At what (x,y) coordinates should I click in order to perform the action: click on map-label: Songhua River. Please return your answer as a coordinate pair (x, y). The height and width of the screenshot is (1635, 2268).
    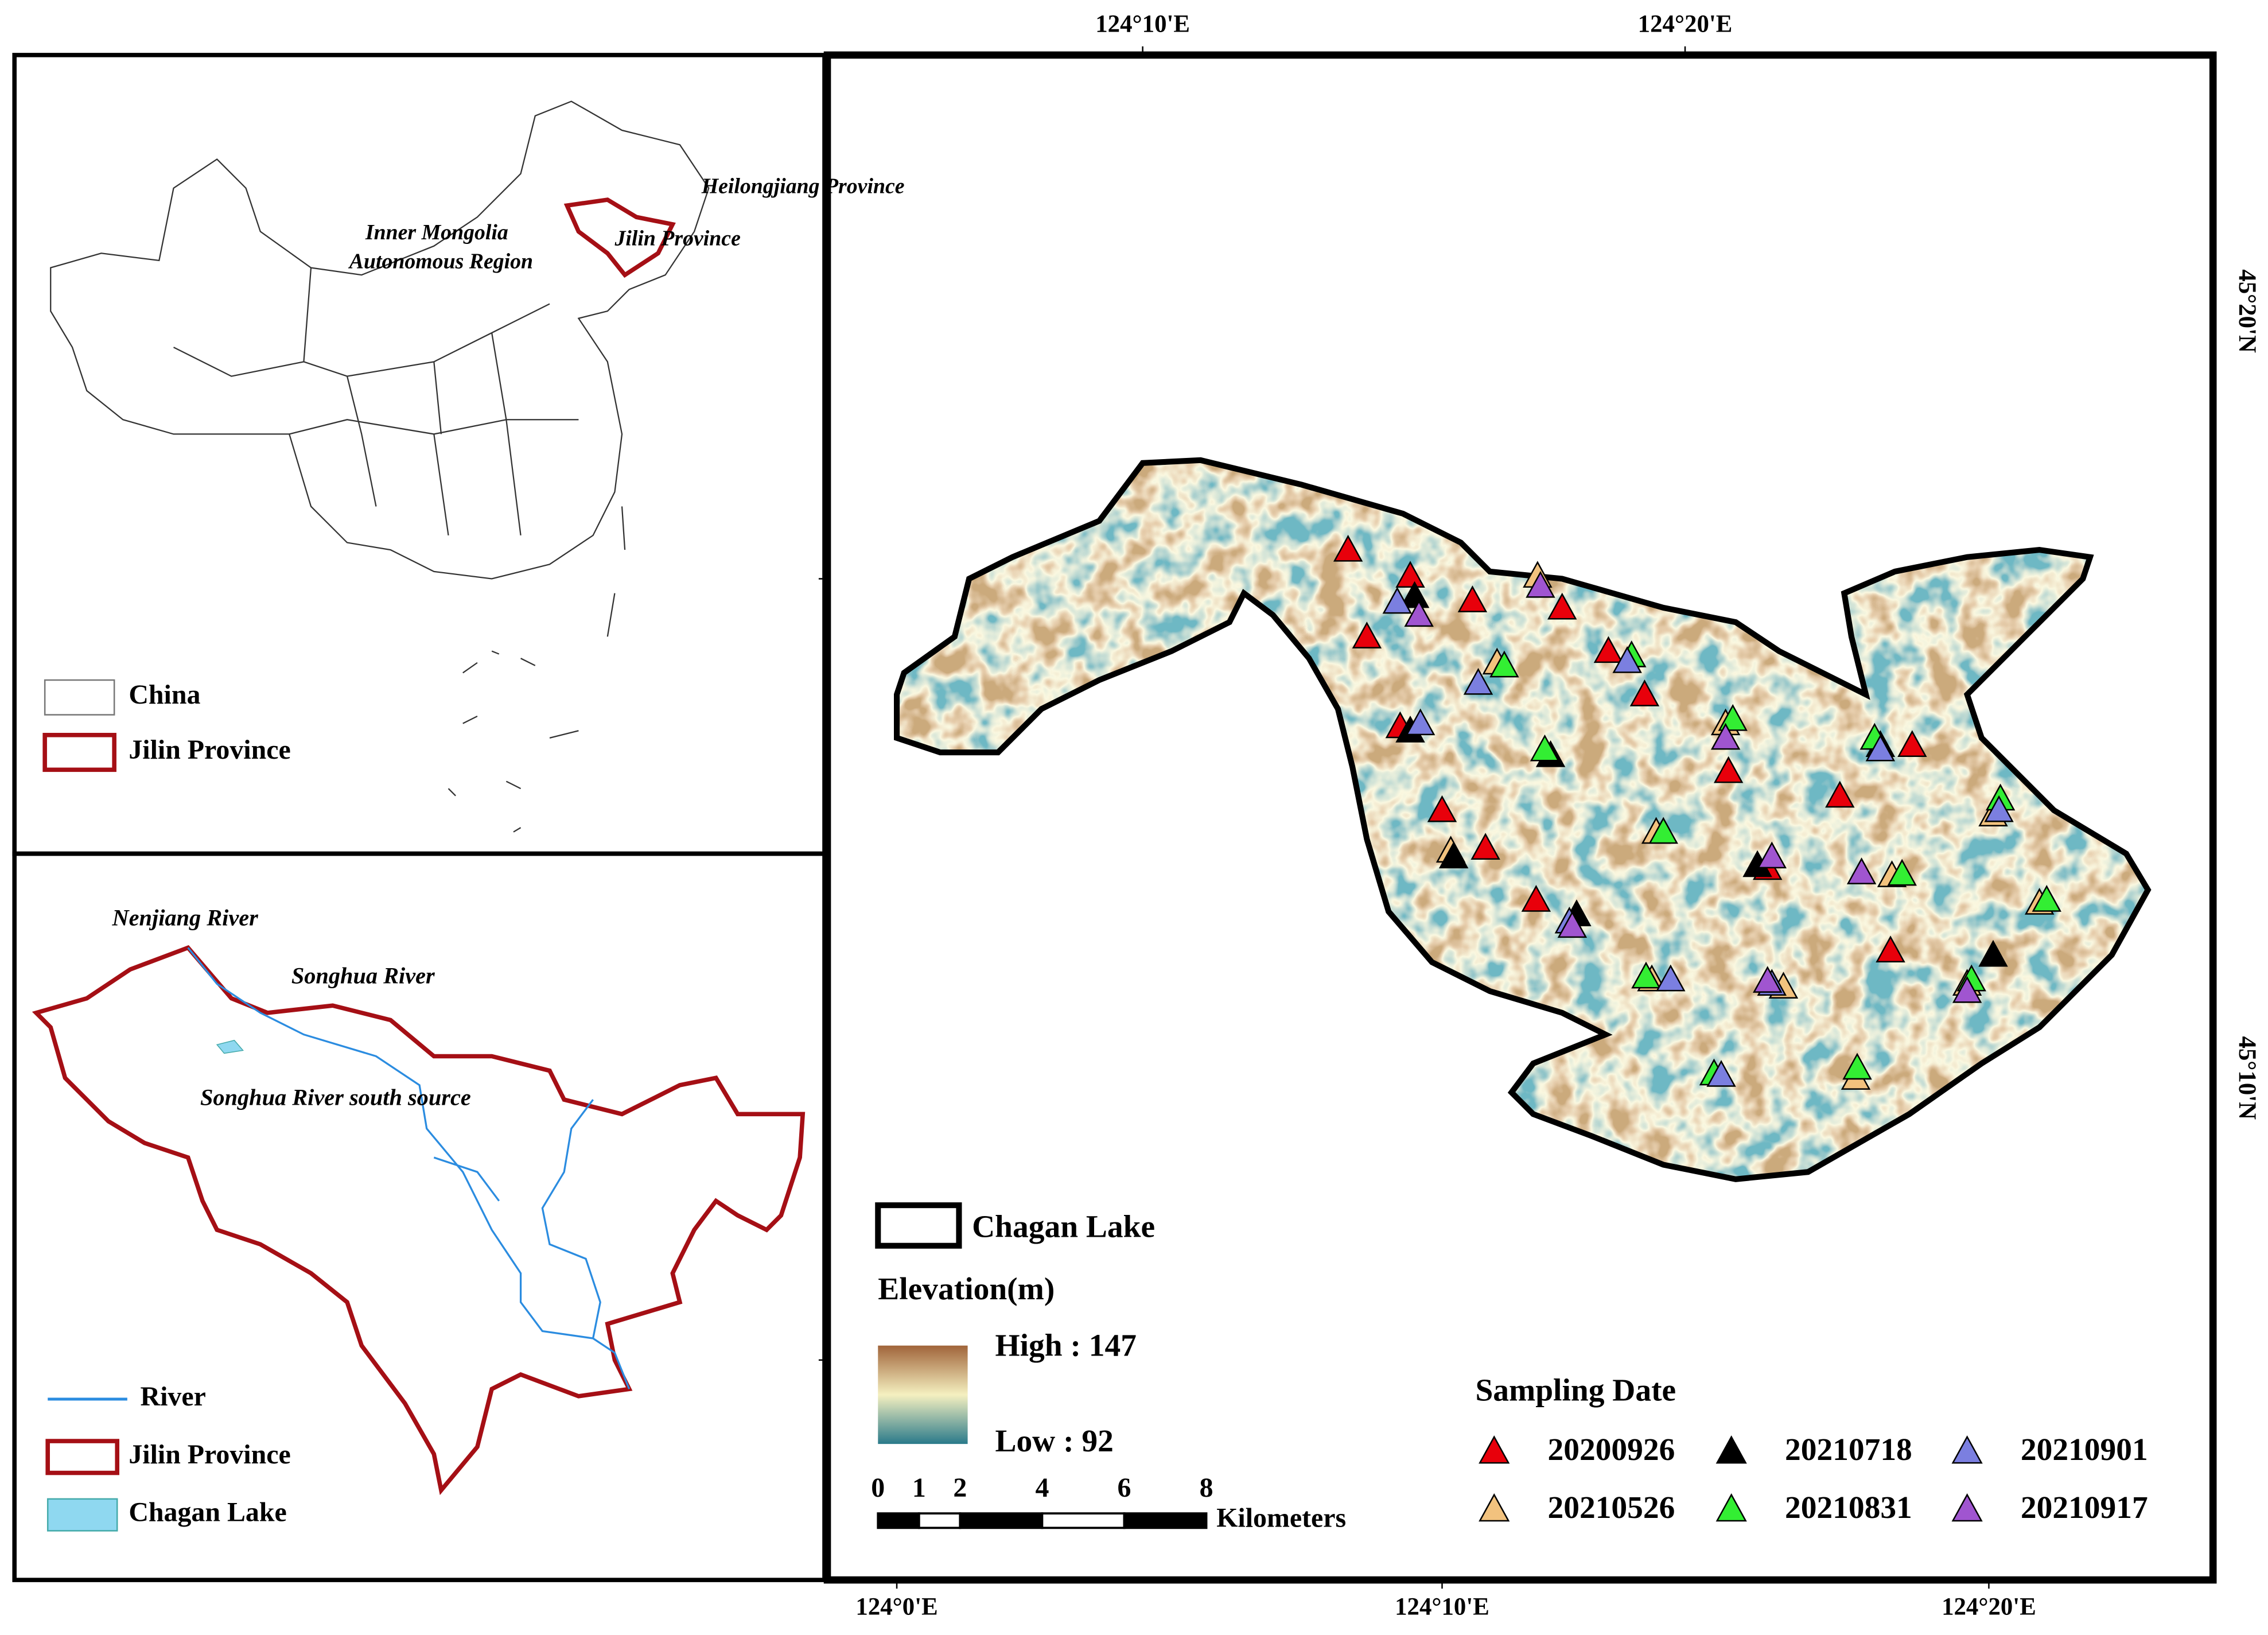
    Looking at the image, I should click on (363, 976).